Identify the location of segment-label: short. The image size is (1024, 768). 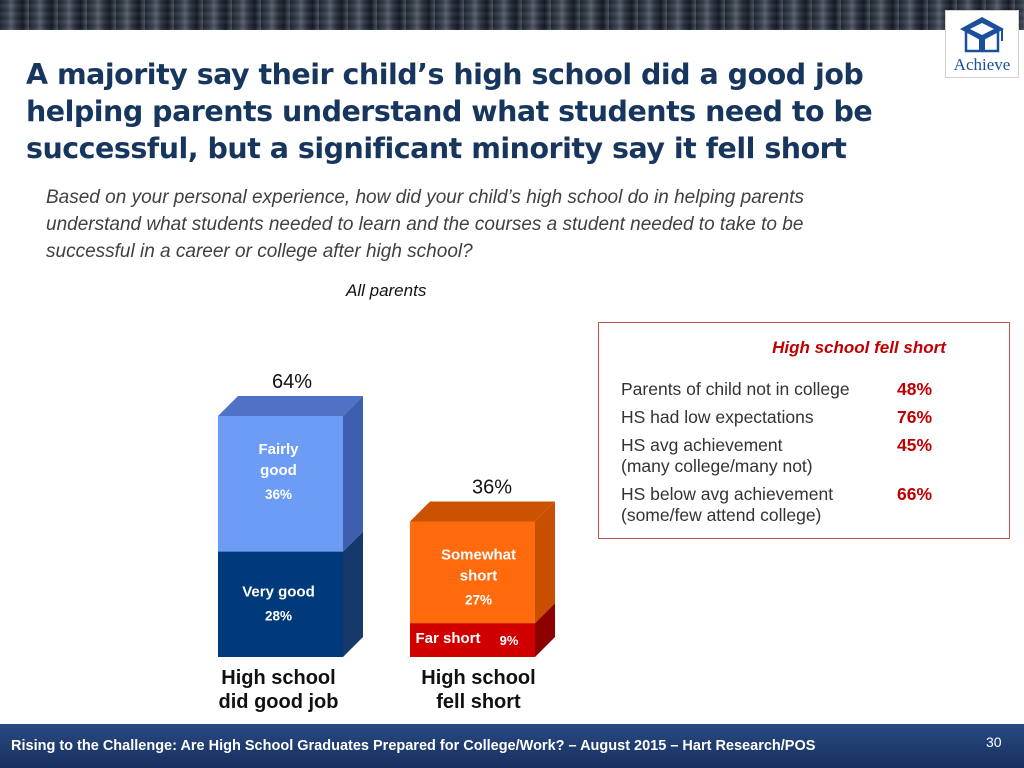
(479, 575).